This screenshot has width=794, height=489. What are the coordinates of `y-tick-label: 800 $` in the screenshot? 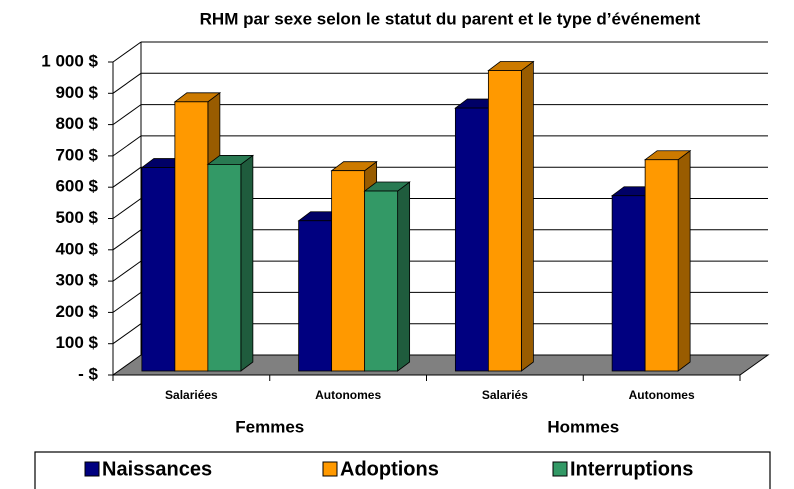 It's located at (76, 123).